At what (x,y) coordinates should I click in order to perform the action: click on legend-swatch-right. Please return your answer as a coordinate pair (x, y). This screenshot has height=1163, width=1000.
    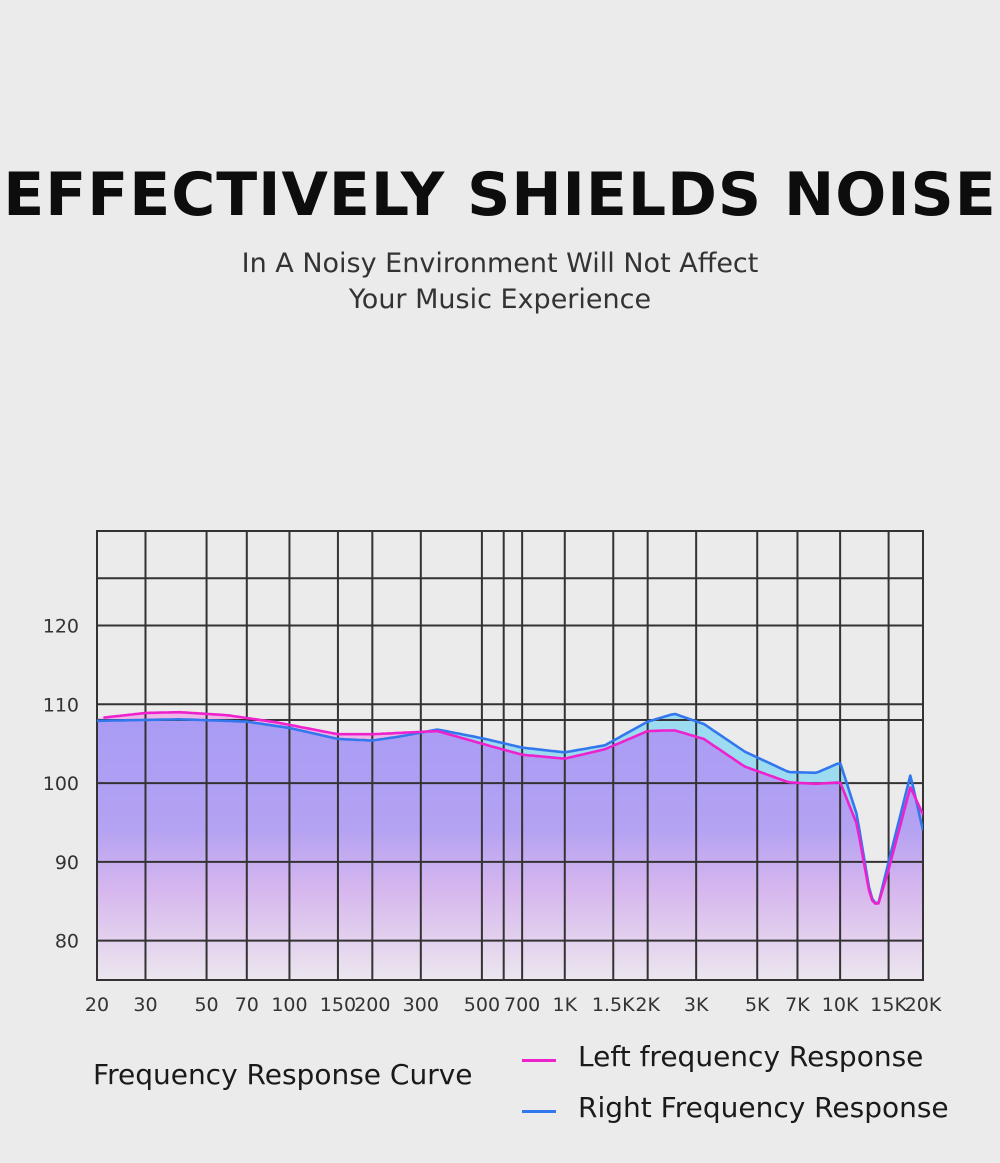
    Looking at the image, I should click on (539, 1111).